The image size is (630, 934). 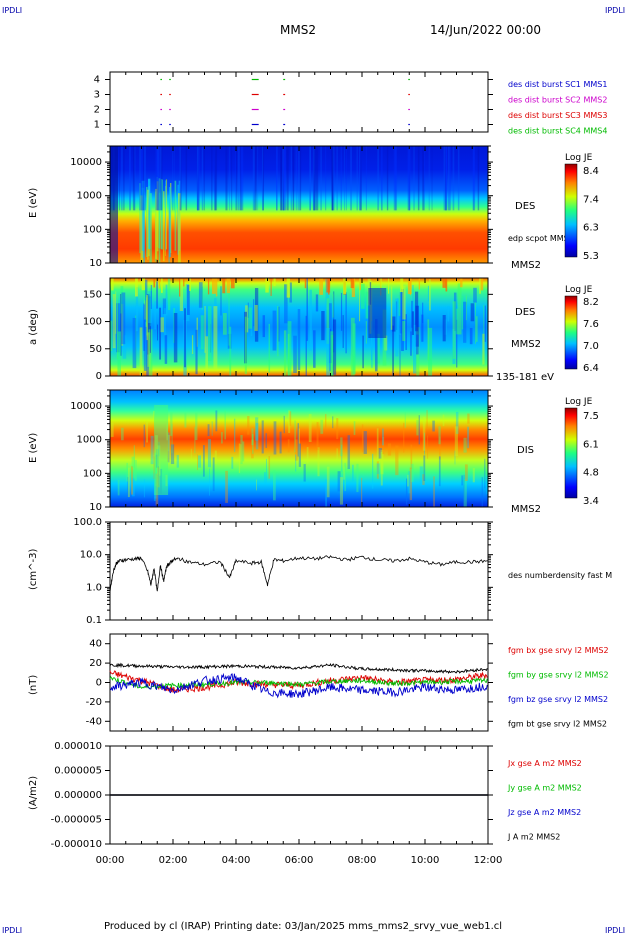 What do you see at coordinates (299, 573) in the screenshot?
I see `density-line` at bounding box center [299, 573].